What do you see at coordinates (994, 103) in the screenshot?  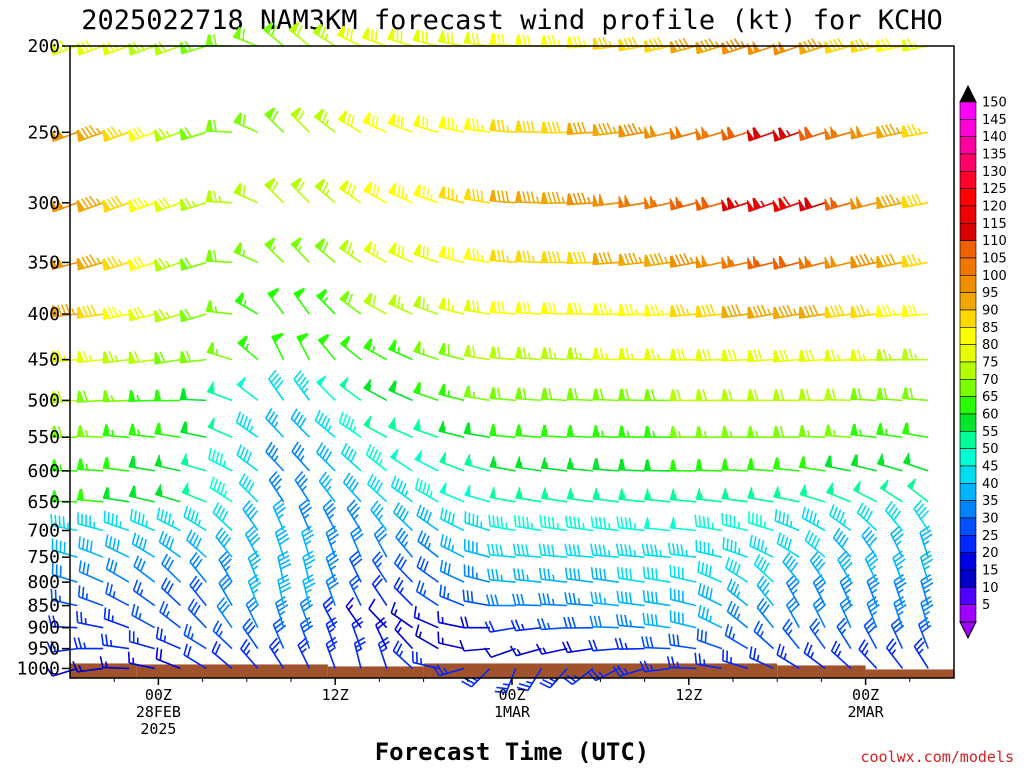 I see `colorbar-label: 150` at bounding box center [994, 103].